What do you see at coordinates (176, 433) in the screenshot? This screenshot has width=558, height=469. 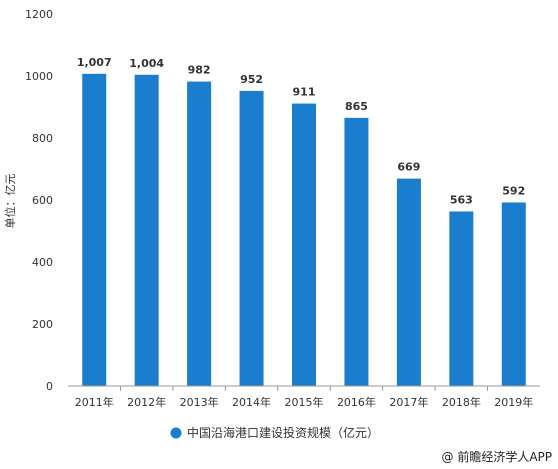 I see `legend-marker` at bounding box center [176, 433].